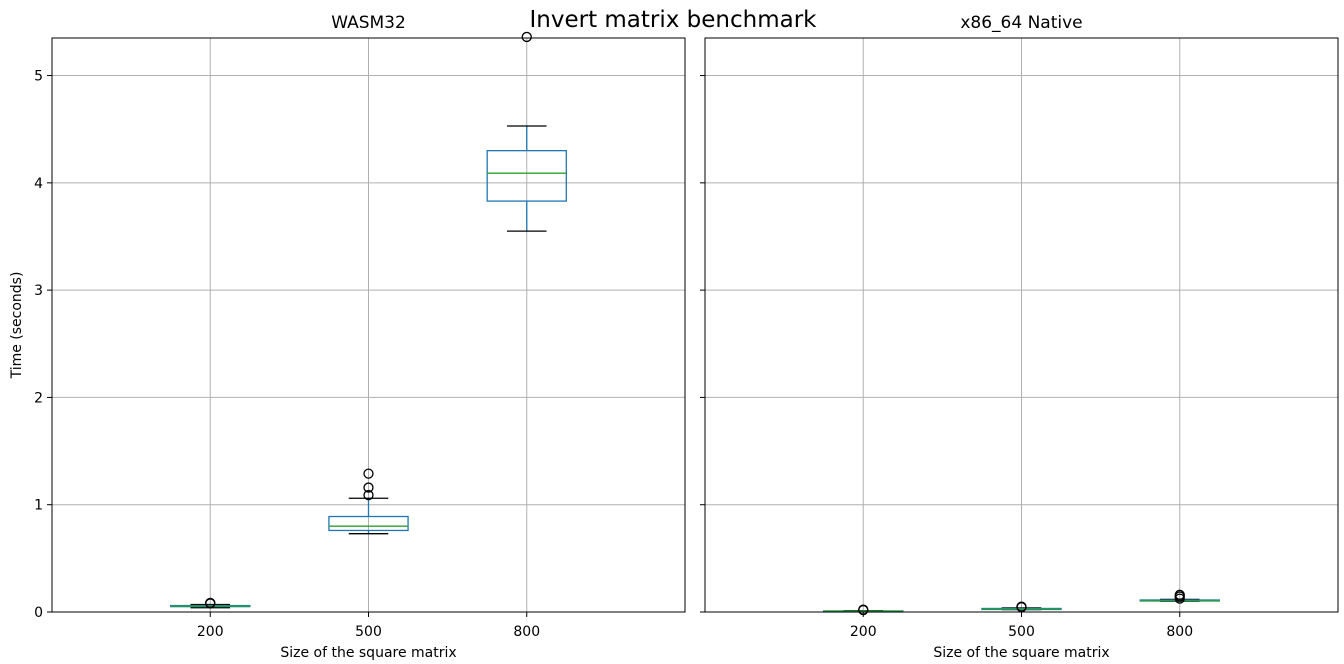  I want to click on subplot-title: x86_64 Native, so click(1021, 23).